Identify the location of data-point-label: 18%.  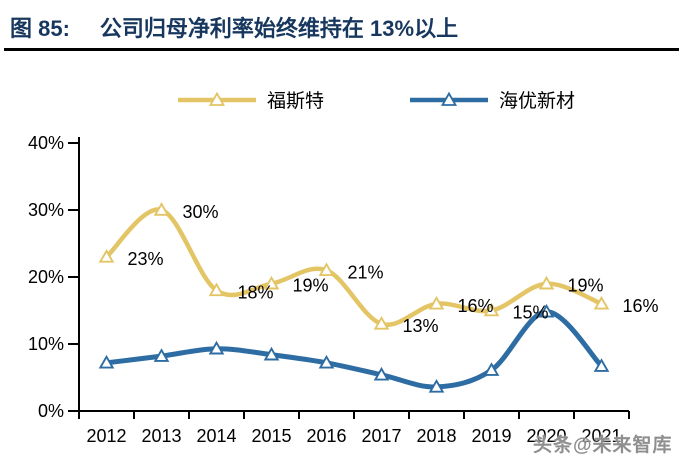
(256, 292).